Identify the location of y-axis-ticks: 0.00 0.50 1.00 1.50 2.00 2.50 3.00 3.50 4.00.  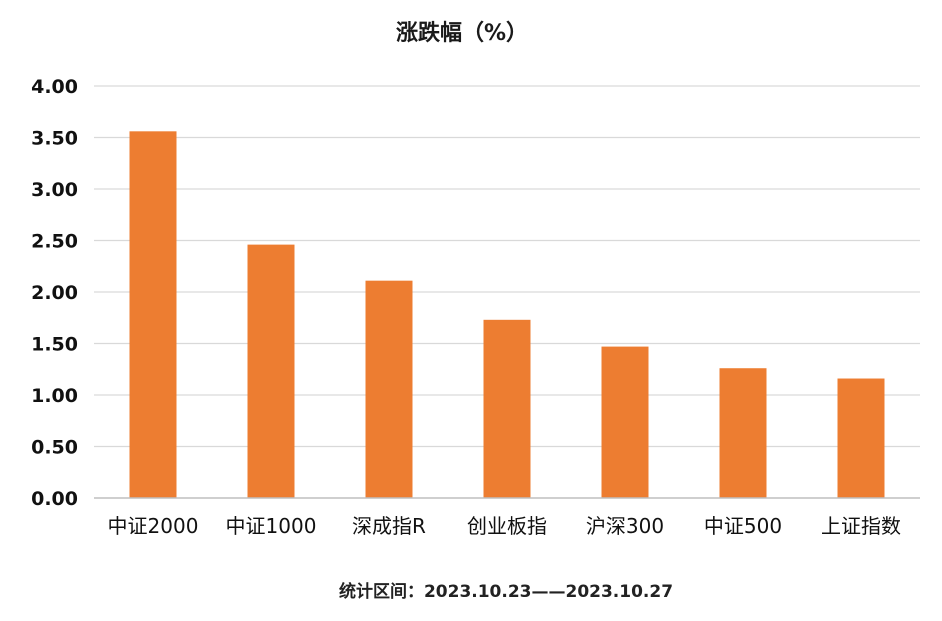
(54, 293).